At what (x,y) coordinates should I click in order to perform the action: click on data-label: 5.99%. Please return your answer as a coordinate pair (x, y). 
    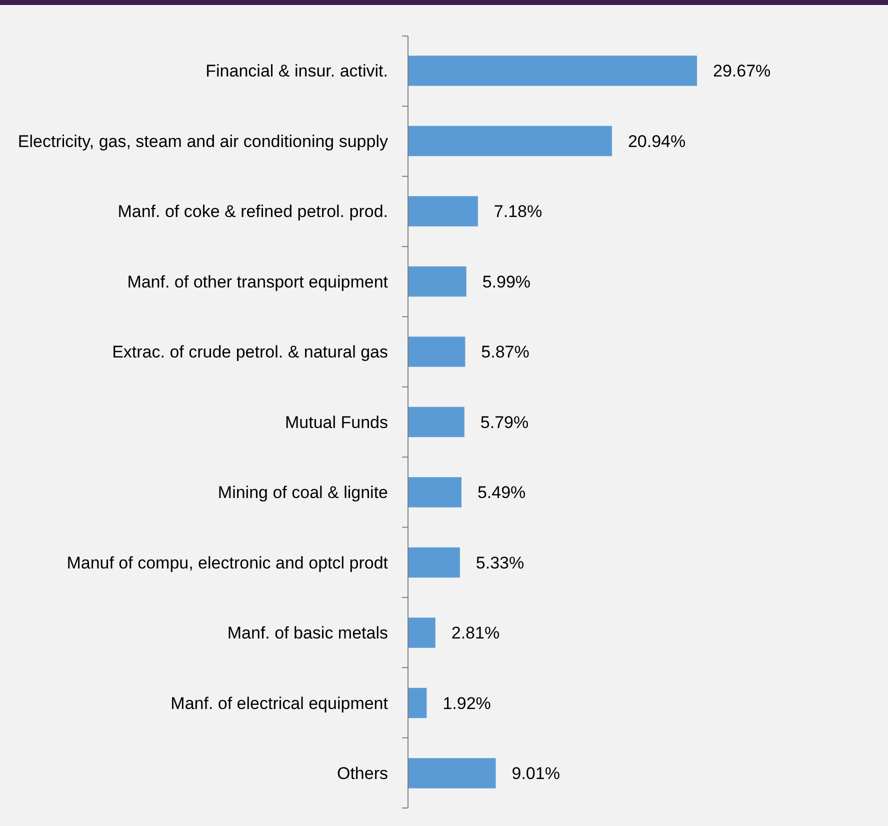
    Looking at the image, I should click on (506, 282).